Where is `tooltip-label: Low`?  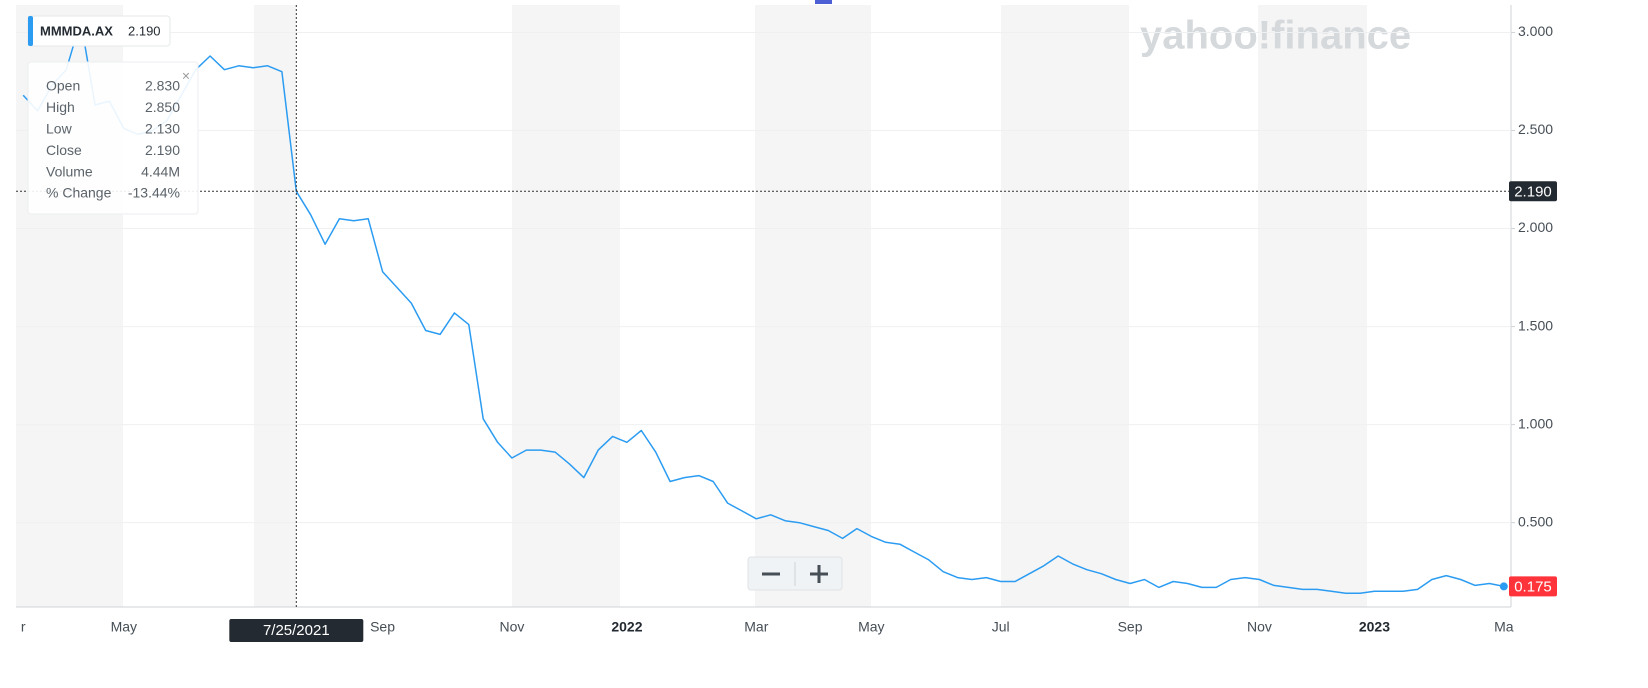 tooltip-label: Low is located at coordinates (59, 129).